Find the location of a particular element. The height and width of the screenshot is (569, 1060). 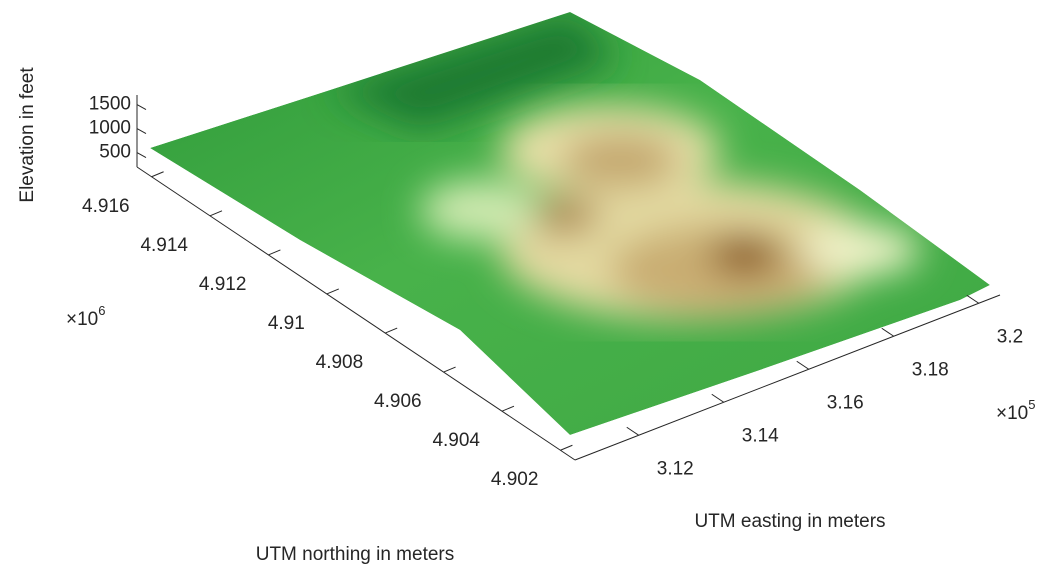

x-axis-label: UTM easting in meters is located at coordinates (789, 521).